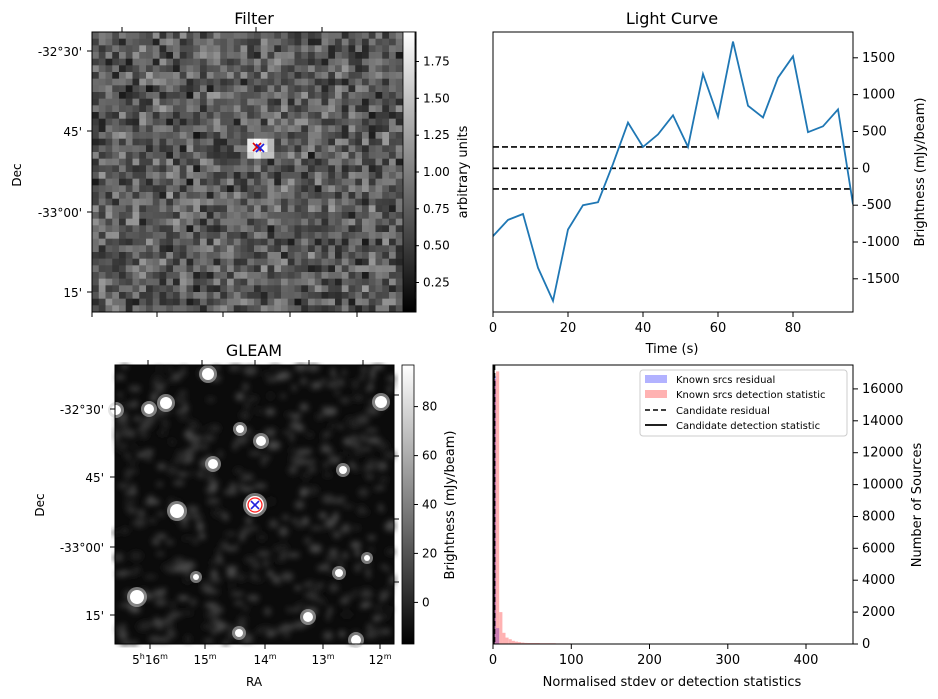  What do you see at coordinates (408, 504) in the screenshot?
I see `gleam-colorbar` at bounding box center [408, 504].